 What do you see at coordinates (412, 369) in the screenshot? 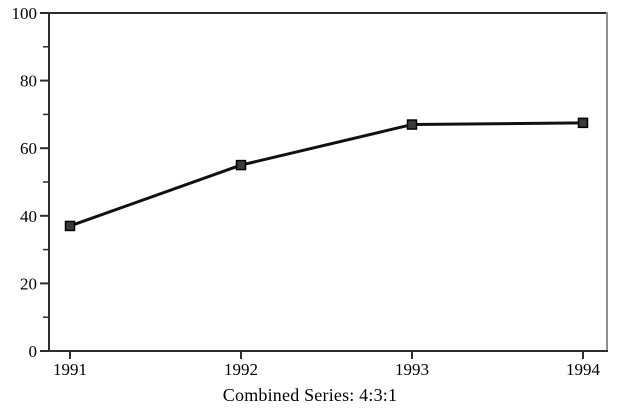
I see `x-tick-label: 1993` at bounding box center [412, 369].